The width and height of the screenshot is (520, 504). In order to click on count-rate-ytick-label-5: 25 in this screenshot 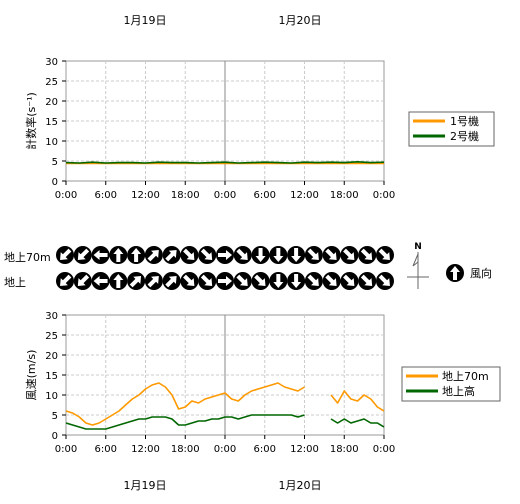, I will do `click(51, 82)`.